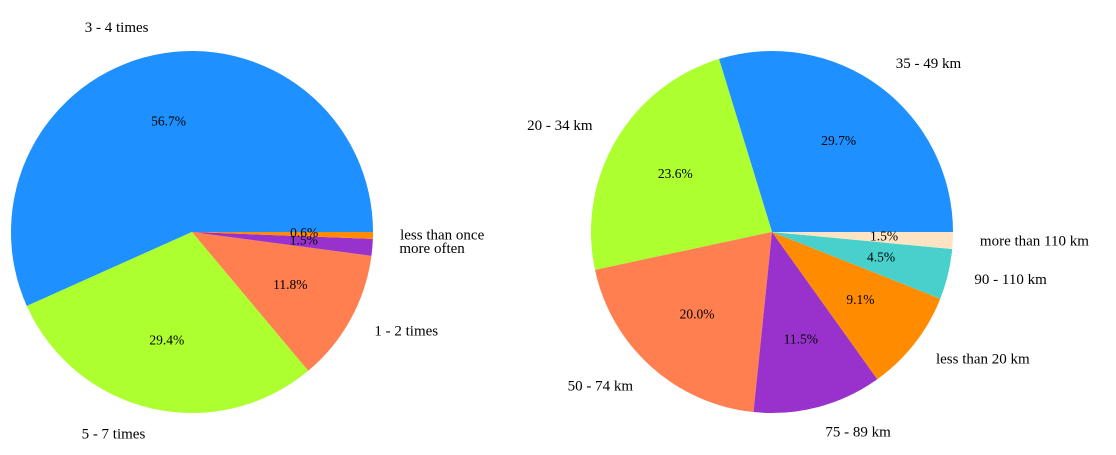 This screenshot has height=455, width=1116. Describe the element at coordinates (166, 339) in the screenshot. I see `slice-percent-label: 29.4%` at that location.